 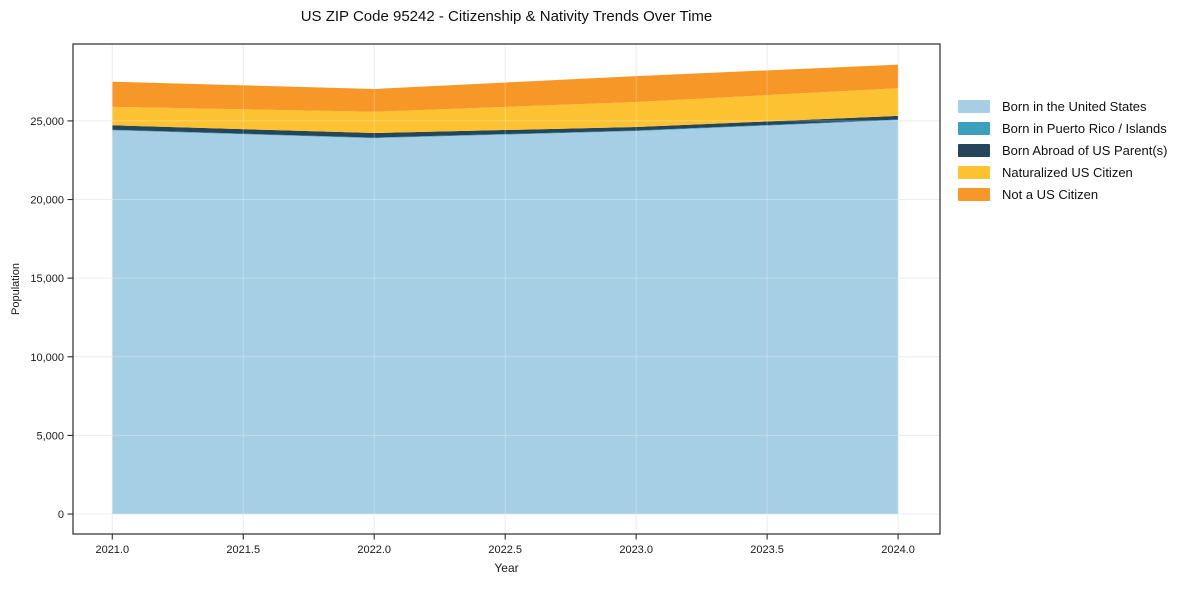 I want to click on area-not-a-us-citizen, so click(x=505, y=88).